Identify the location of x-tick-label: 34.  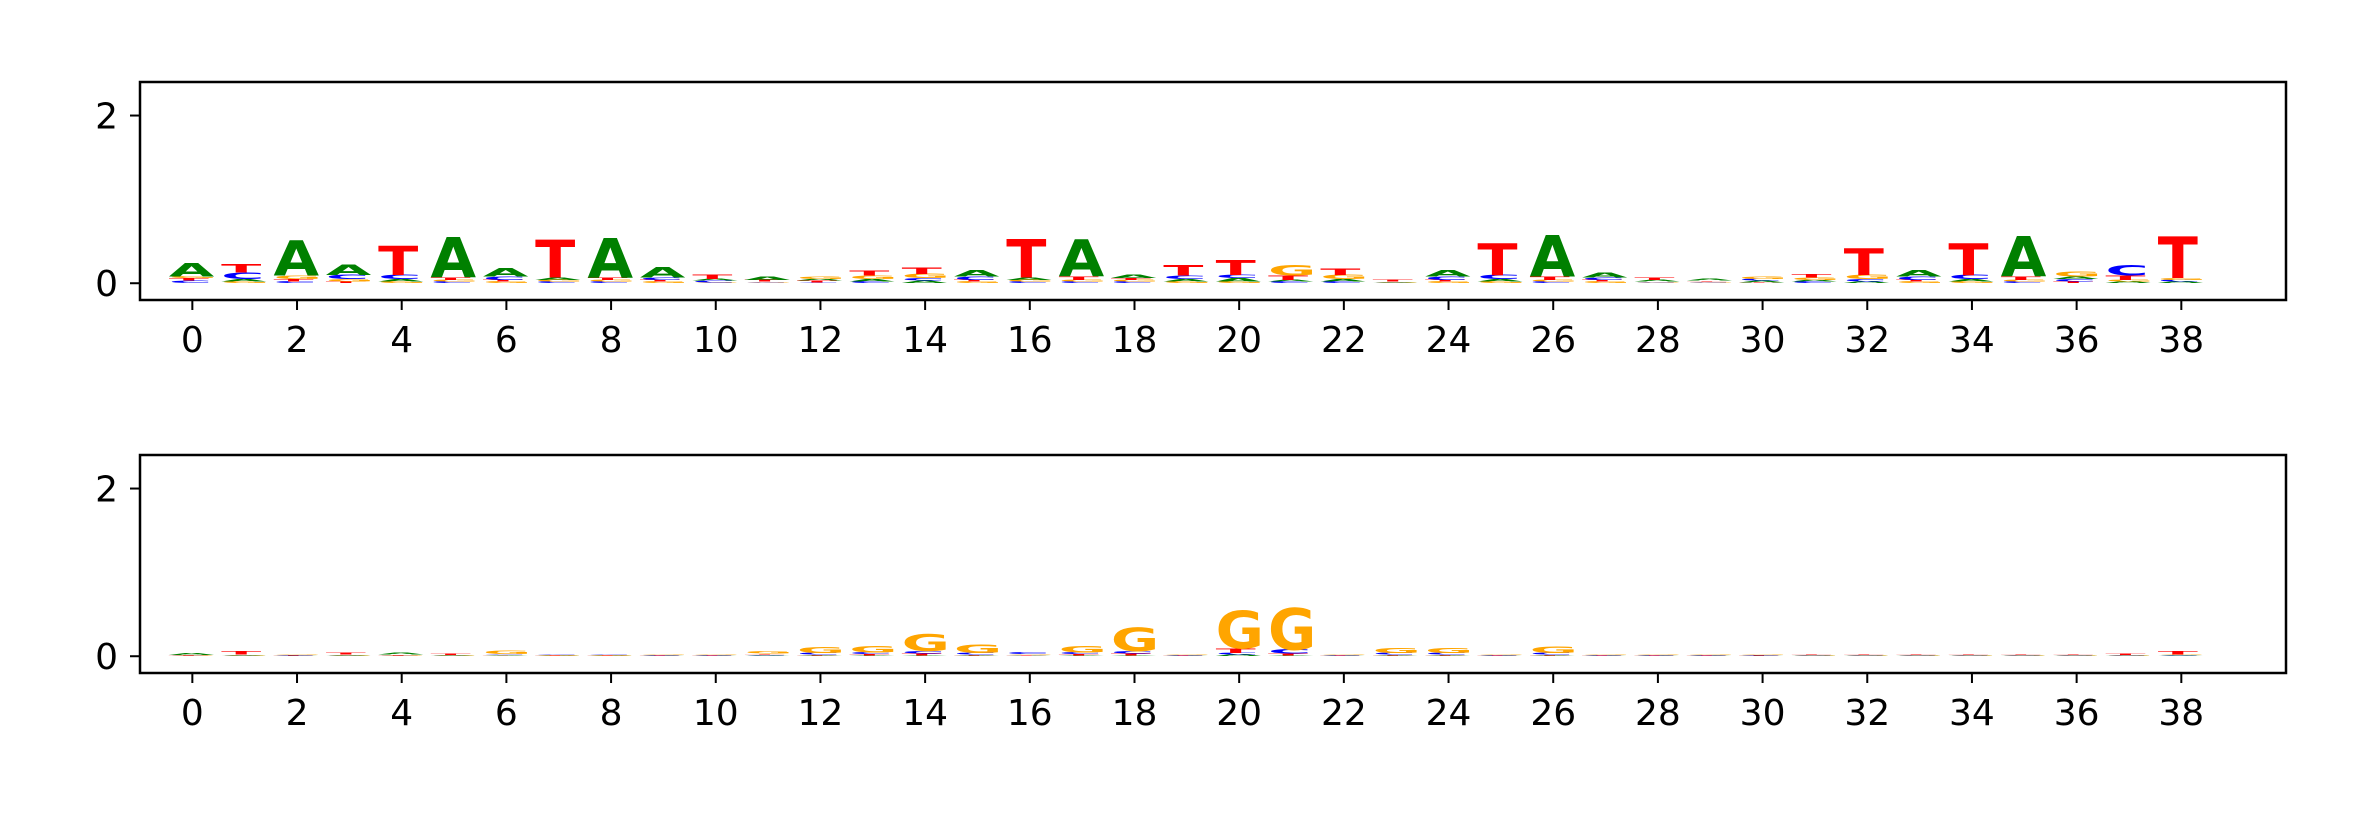
(1972, 713).